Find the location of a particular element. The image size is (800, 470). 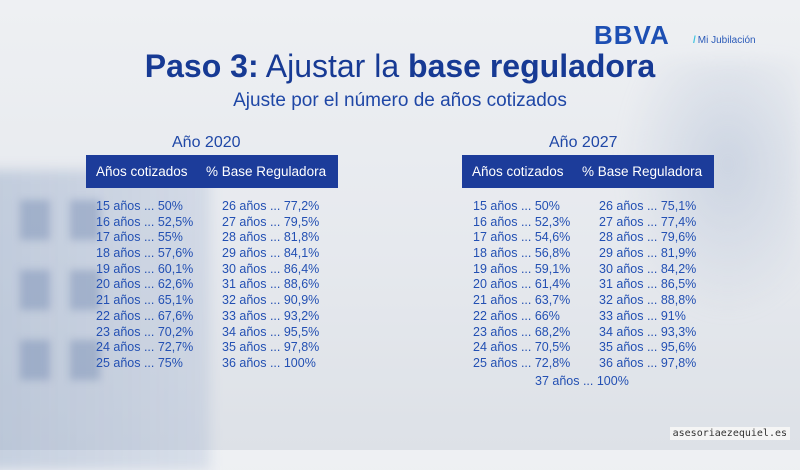

table-row: 16 años ... 52,3% is located at coordinates (522, 221).